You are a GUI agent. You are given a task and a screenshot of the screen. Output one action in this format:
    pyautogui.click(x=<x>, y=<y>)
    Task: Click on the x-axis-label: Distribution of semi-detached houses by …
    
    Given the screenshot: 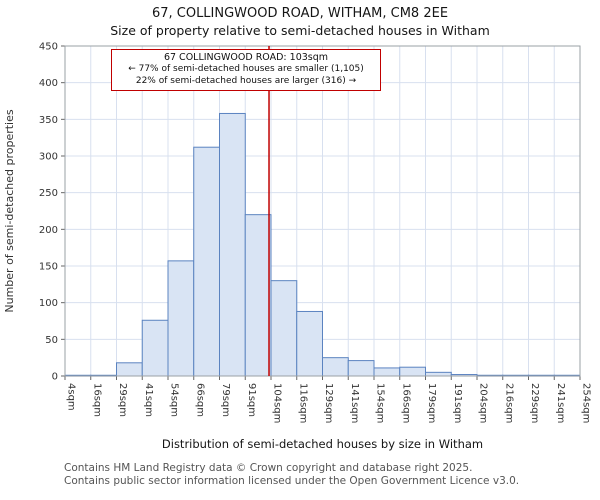 What is the action you would take?
    pyautogui.click(x=322, y=444)
    